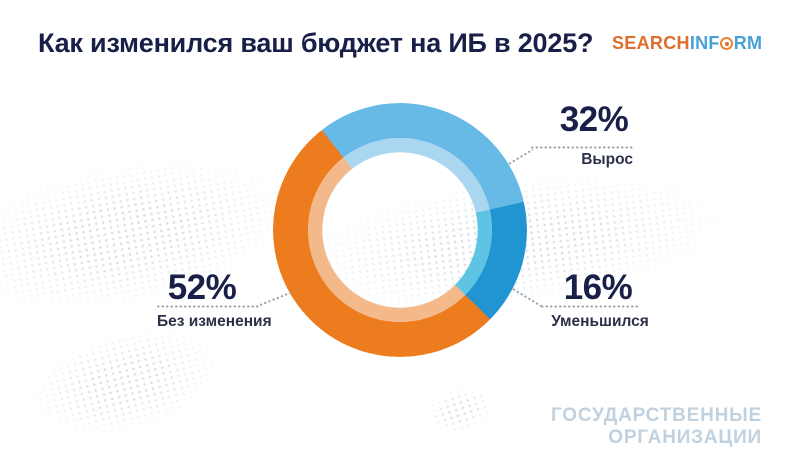 The height and width of the screenshot is (449, 800). Describe the element at coordinates (202, 287) in the screenshot. I see `callout-unchanged-value: 52%` at that location.